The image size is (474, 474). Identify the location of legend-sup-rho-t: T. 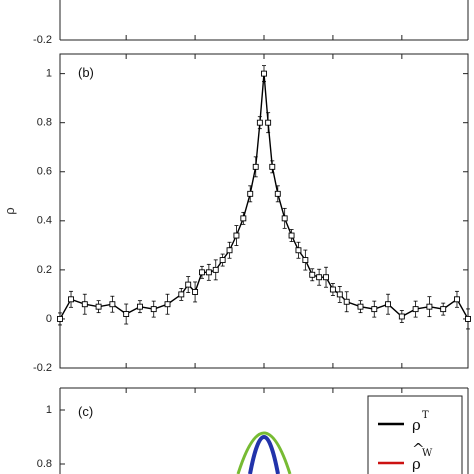
(425, 415).